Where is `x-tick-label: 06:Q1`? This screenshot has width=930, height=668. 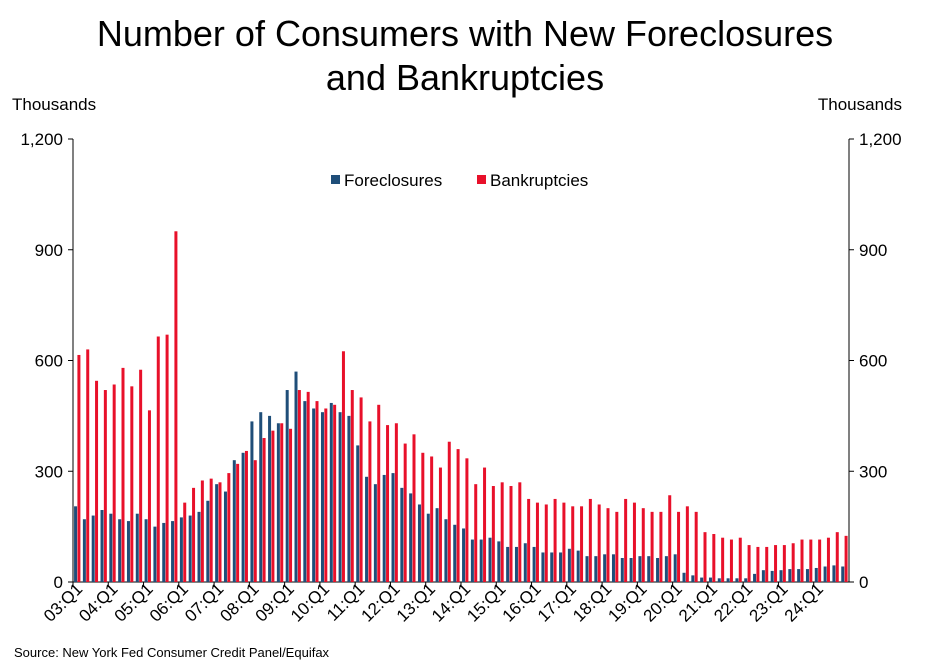 x-tick-label: 06:Q1 is located at coordinates (169, 602).